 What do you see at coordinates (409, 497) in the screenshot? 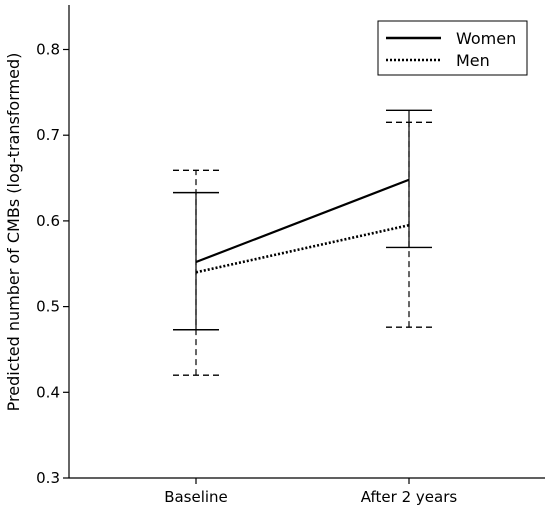
I see `x-tick-label: After 2 years` at bounding box center [409, 497].